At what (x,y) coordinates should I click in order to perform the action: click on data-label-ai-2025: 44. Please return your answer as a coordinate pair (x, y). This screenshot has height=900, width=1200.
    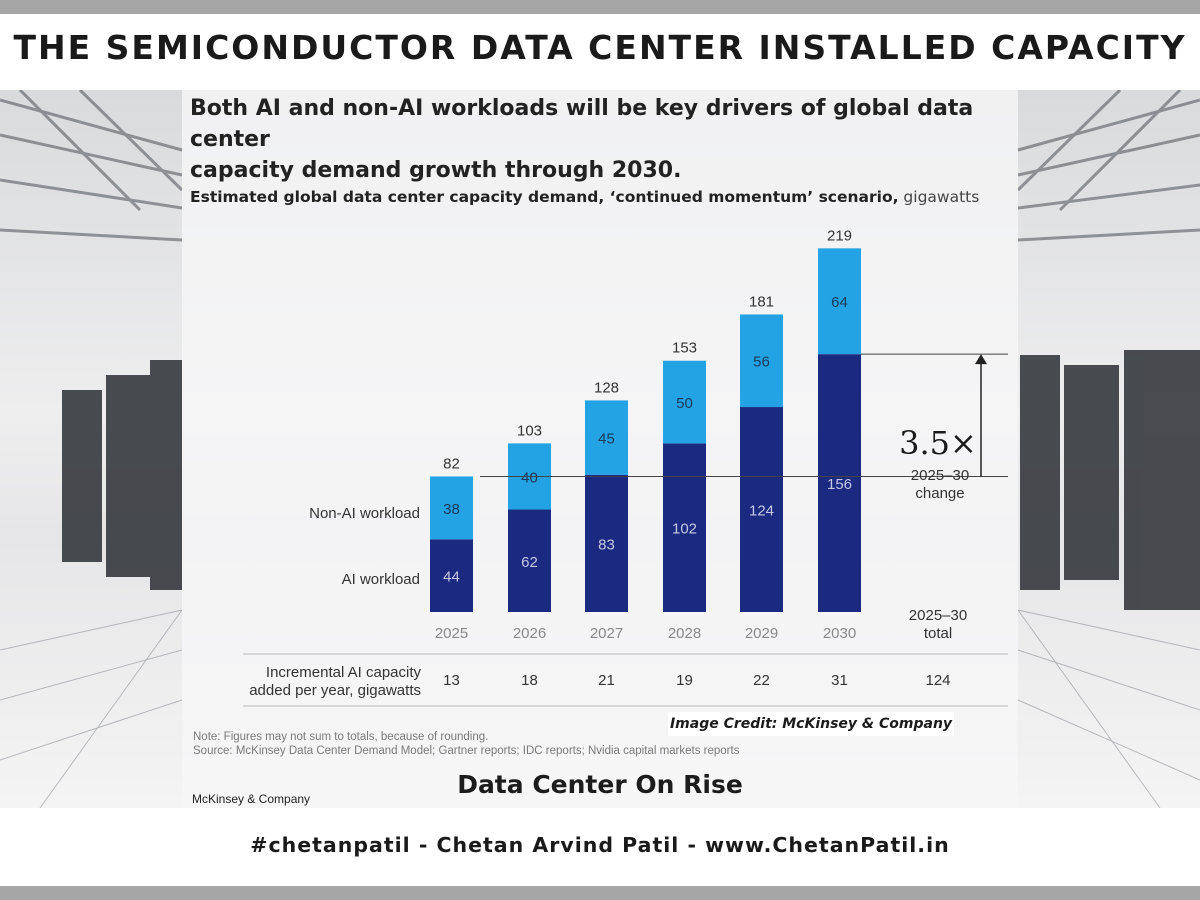
    Looking at the image, I should click on (451, 577).